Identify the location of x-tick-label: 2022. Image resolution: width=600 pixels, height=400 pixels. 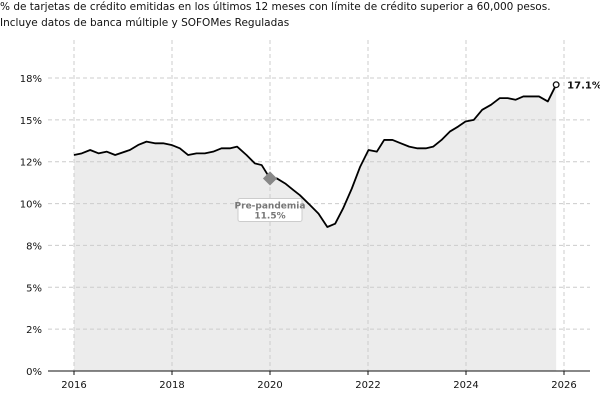
(367, 385).